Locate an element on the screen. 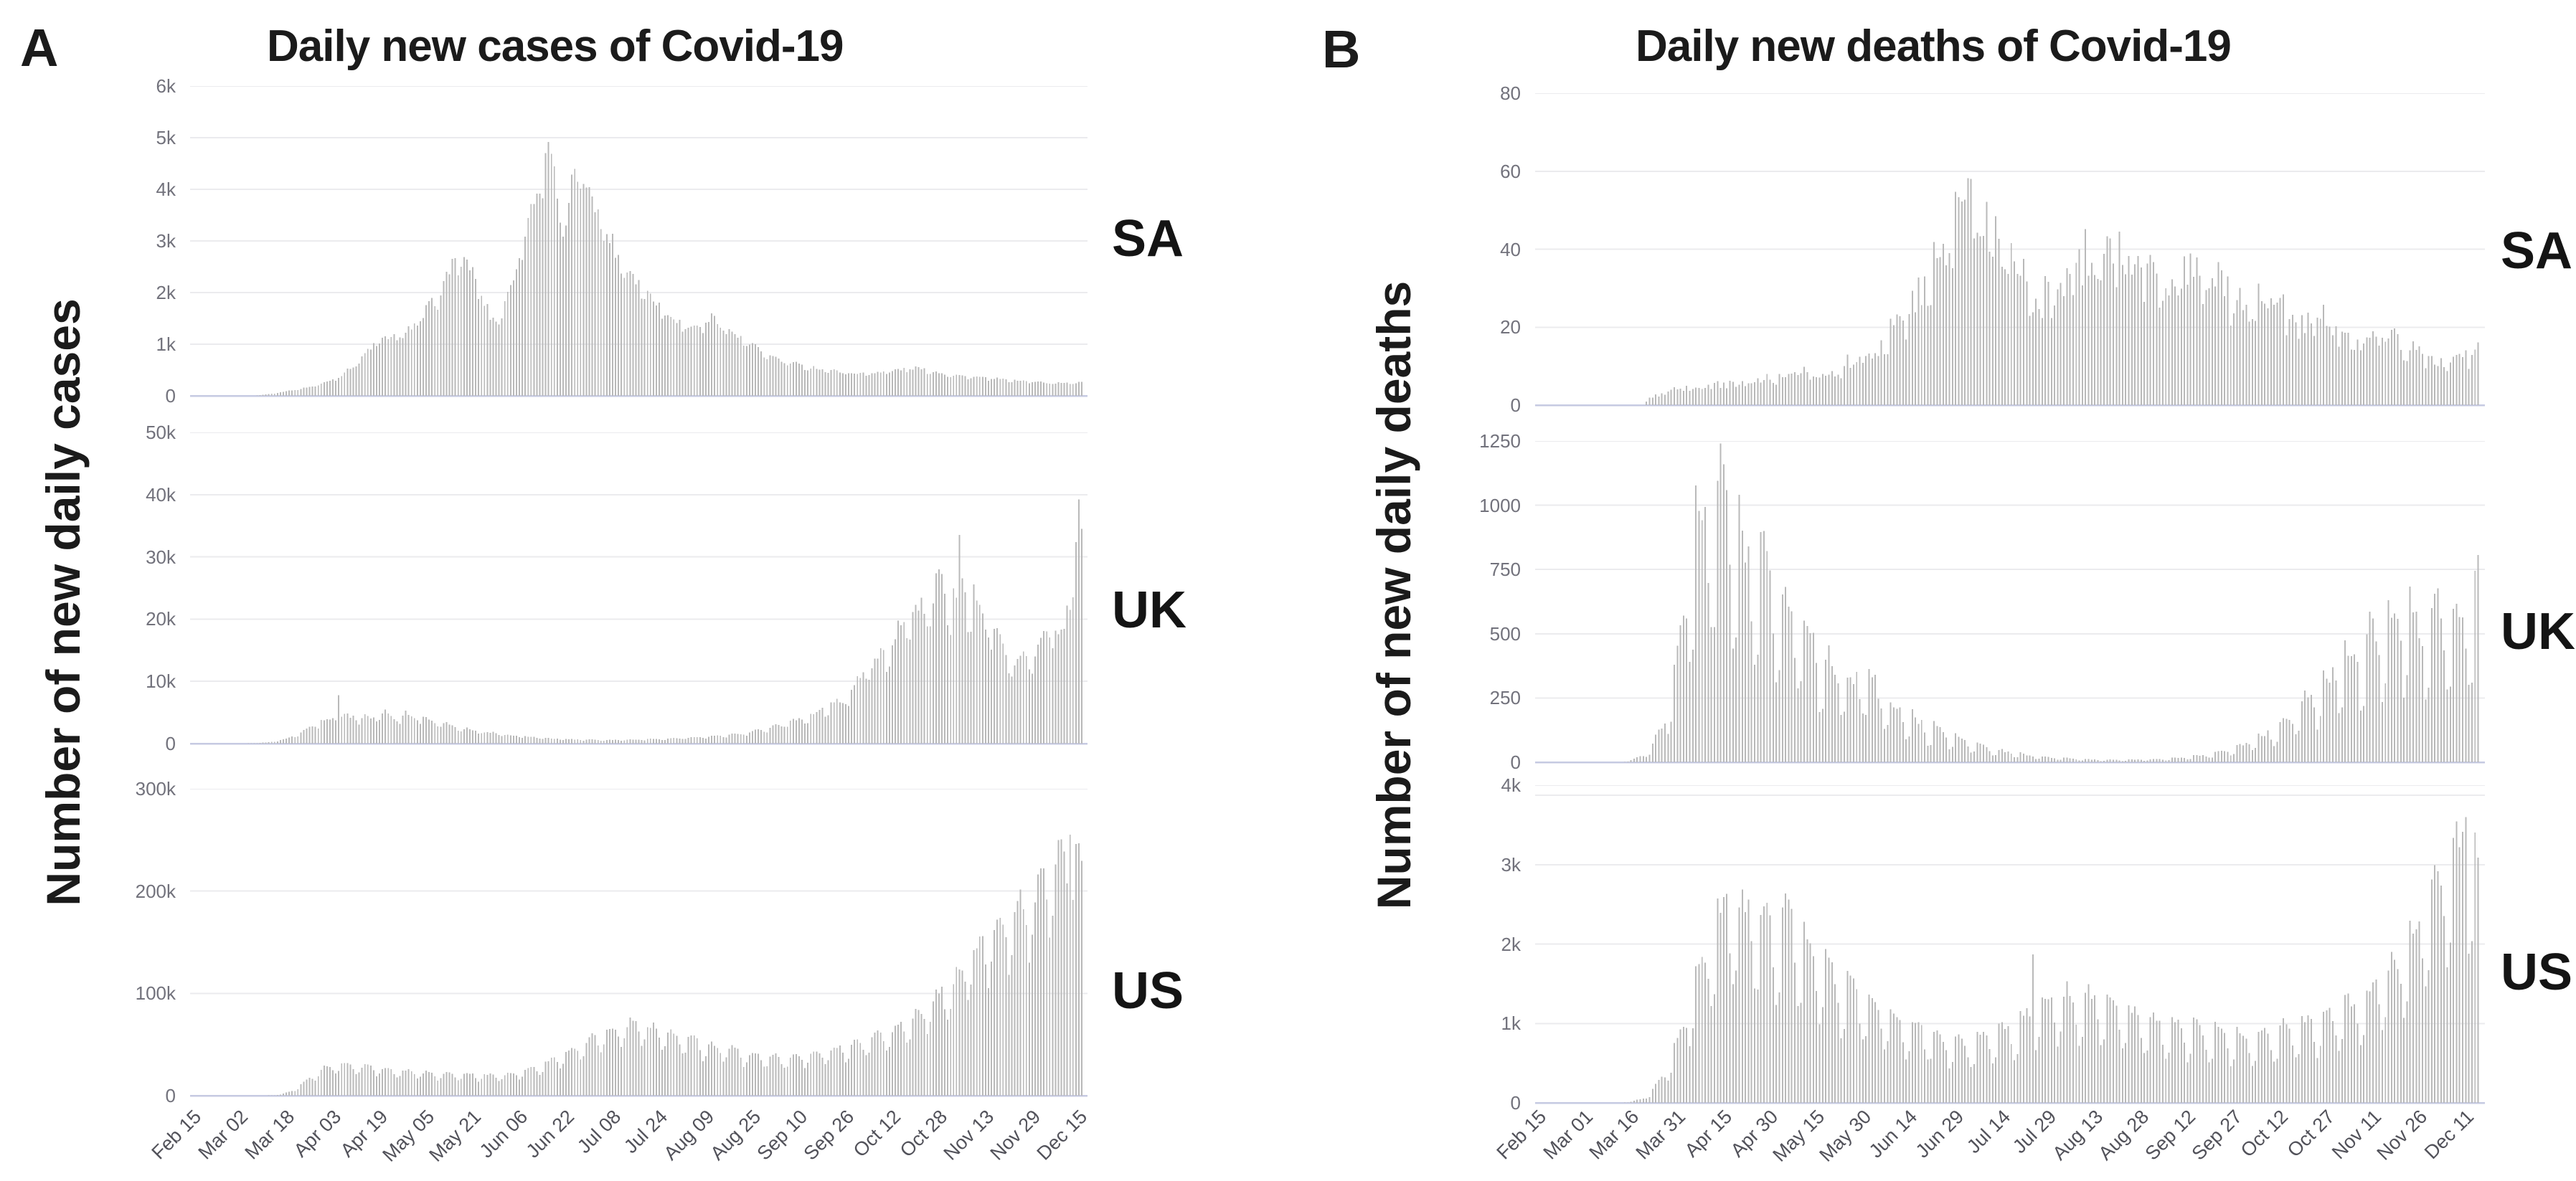 The width and height of the screenshot is (2576, 1181). y-tick-label: 250 is located at coordinates (1505, 698).